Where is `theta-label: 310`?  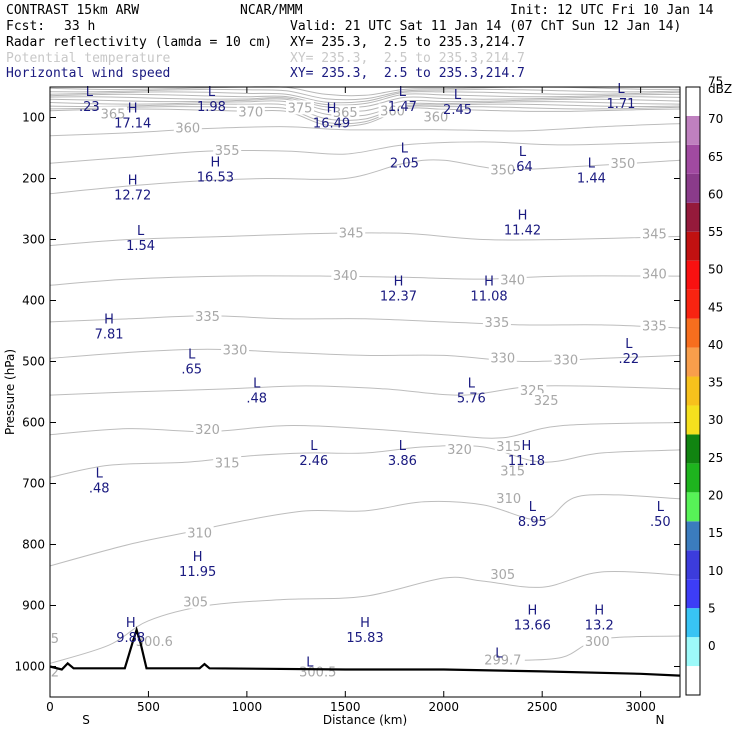
theta-label: 310 is located at coordinates (199, 534).